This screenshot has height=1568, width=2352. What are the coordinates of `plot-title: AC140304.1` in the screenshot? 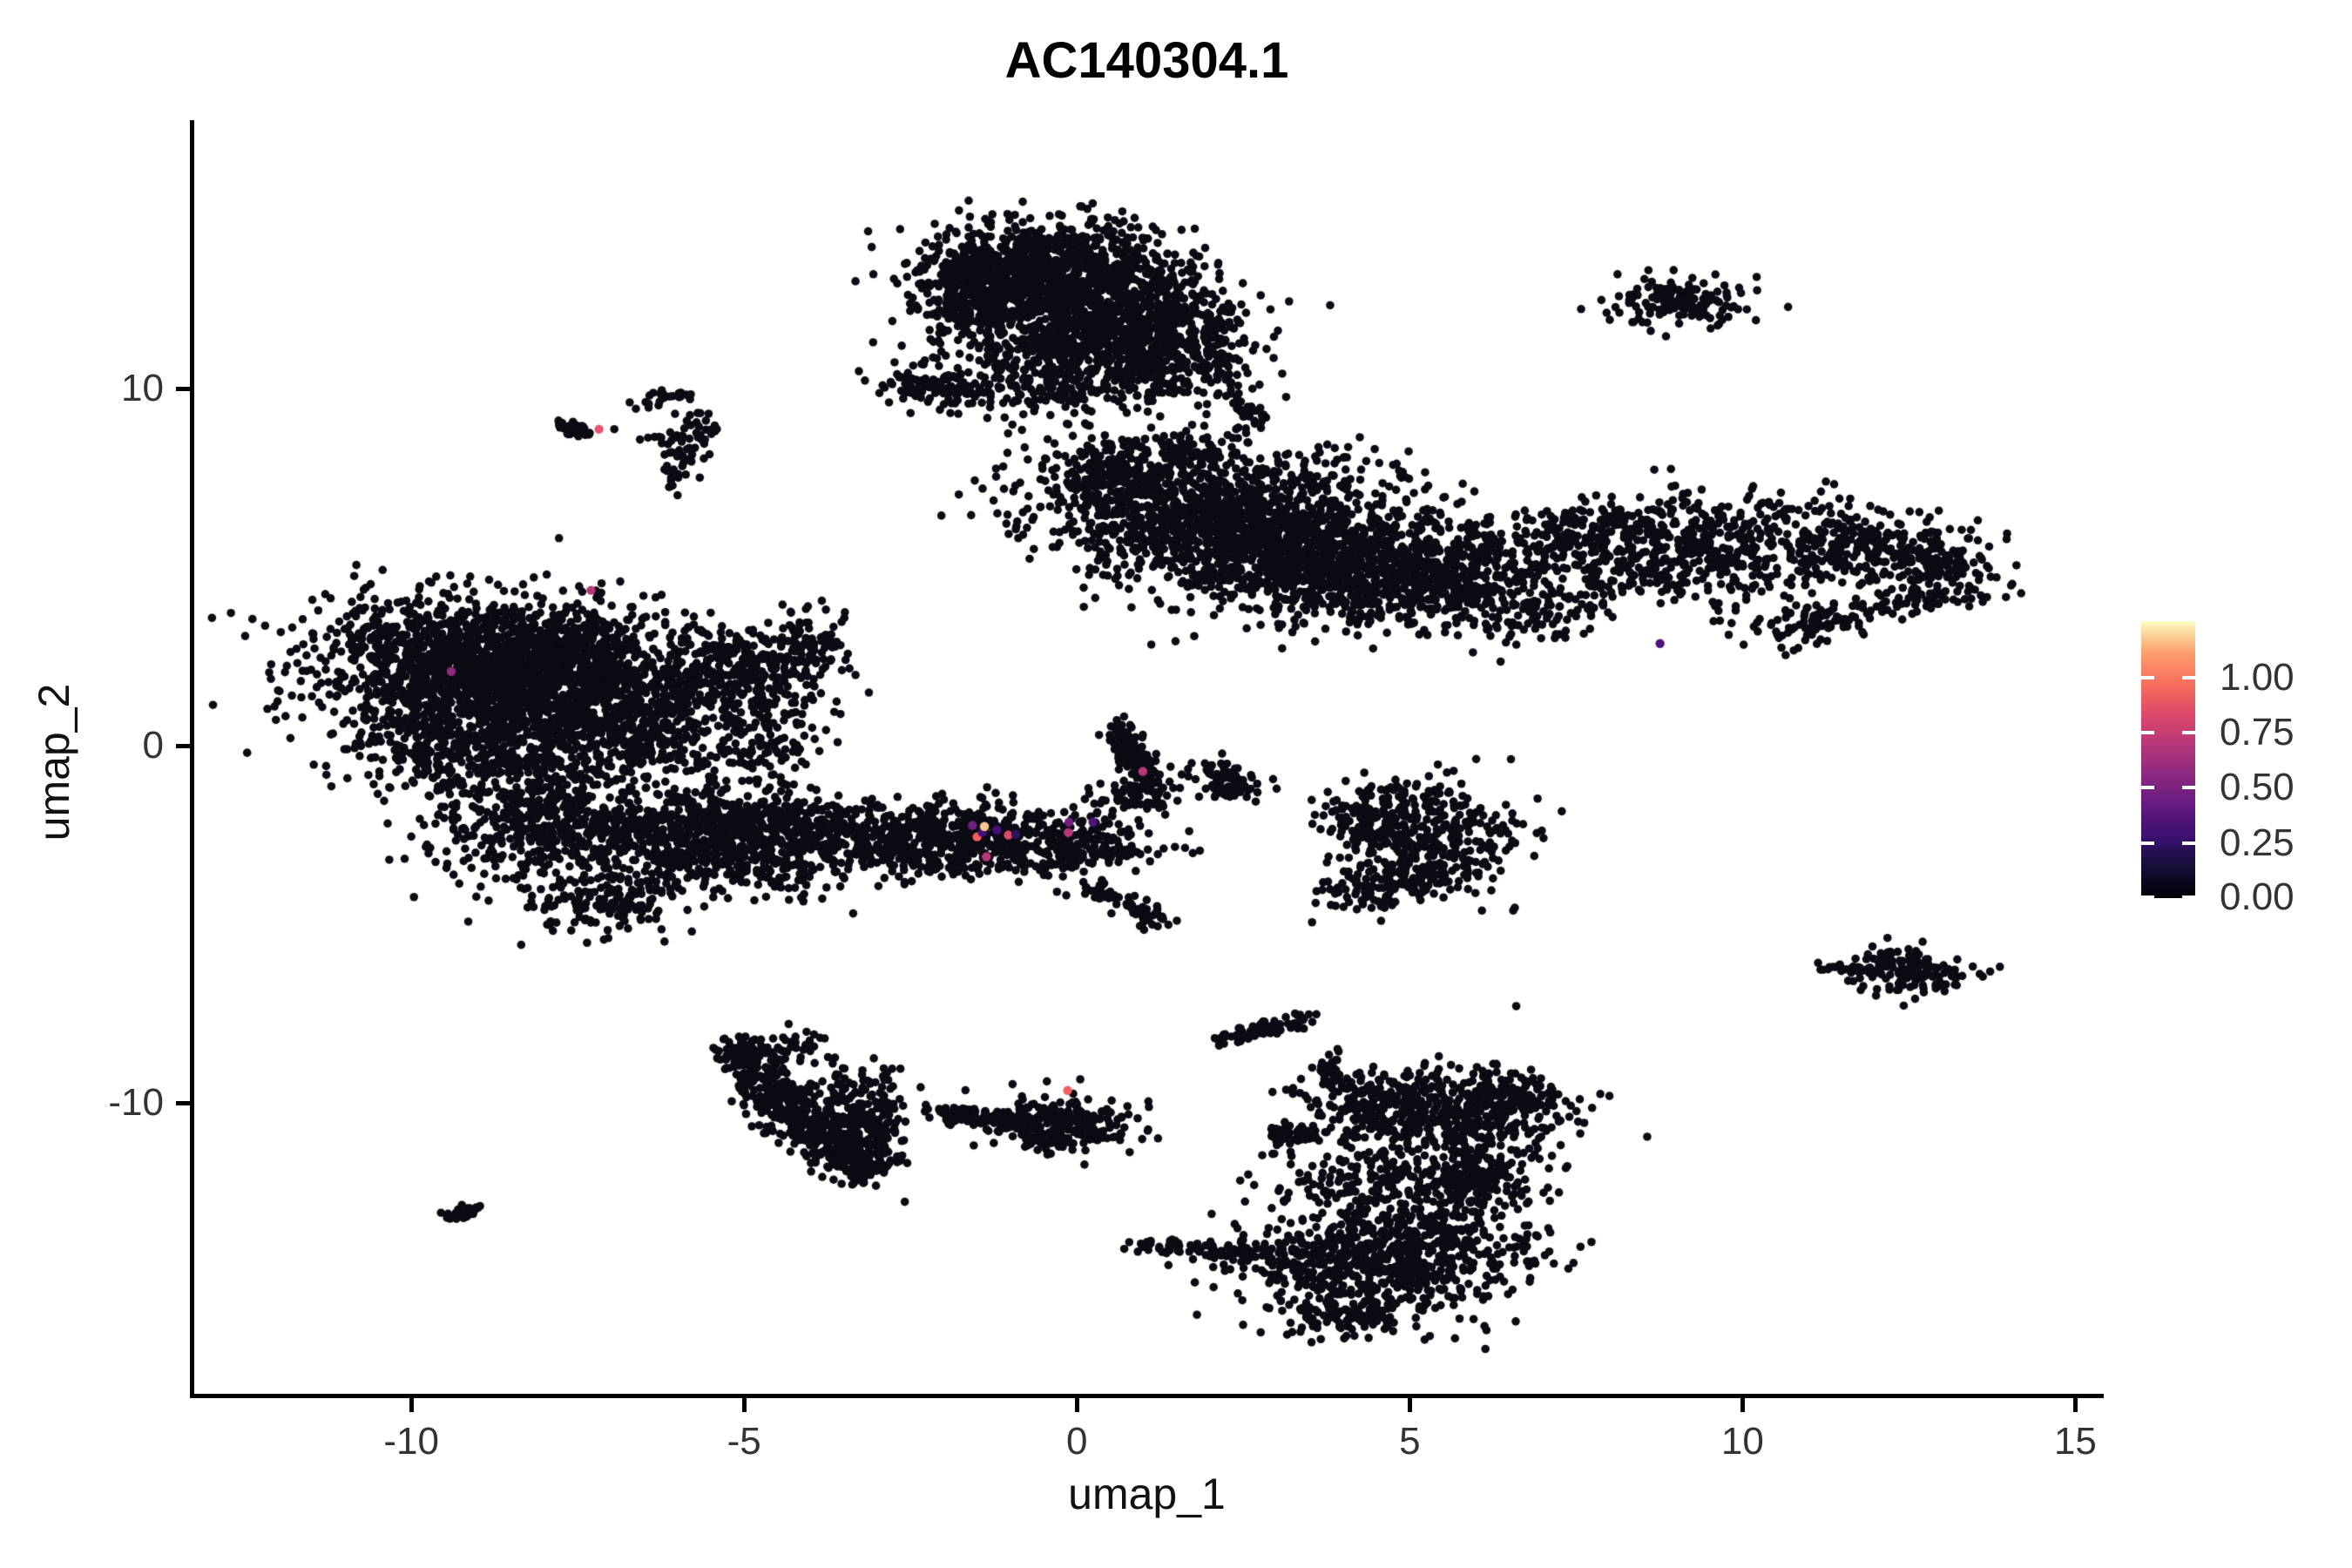 It's located at (1146, 61).